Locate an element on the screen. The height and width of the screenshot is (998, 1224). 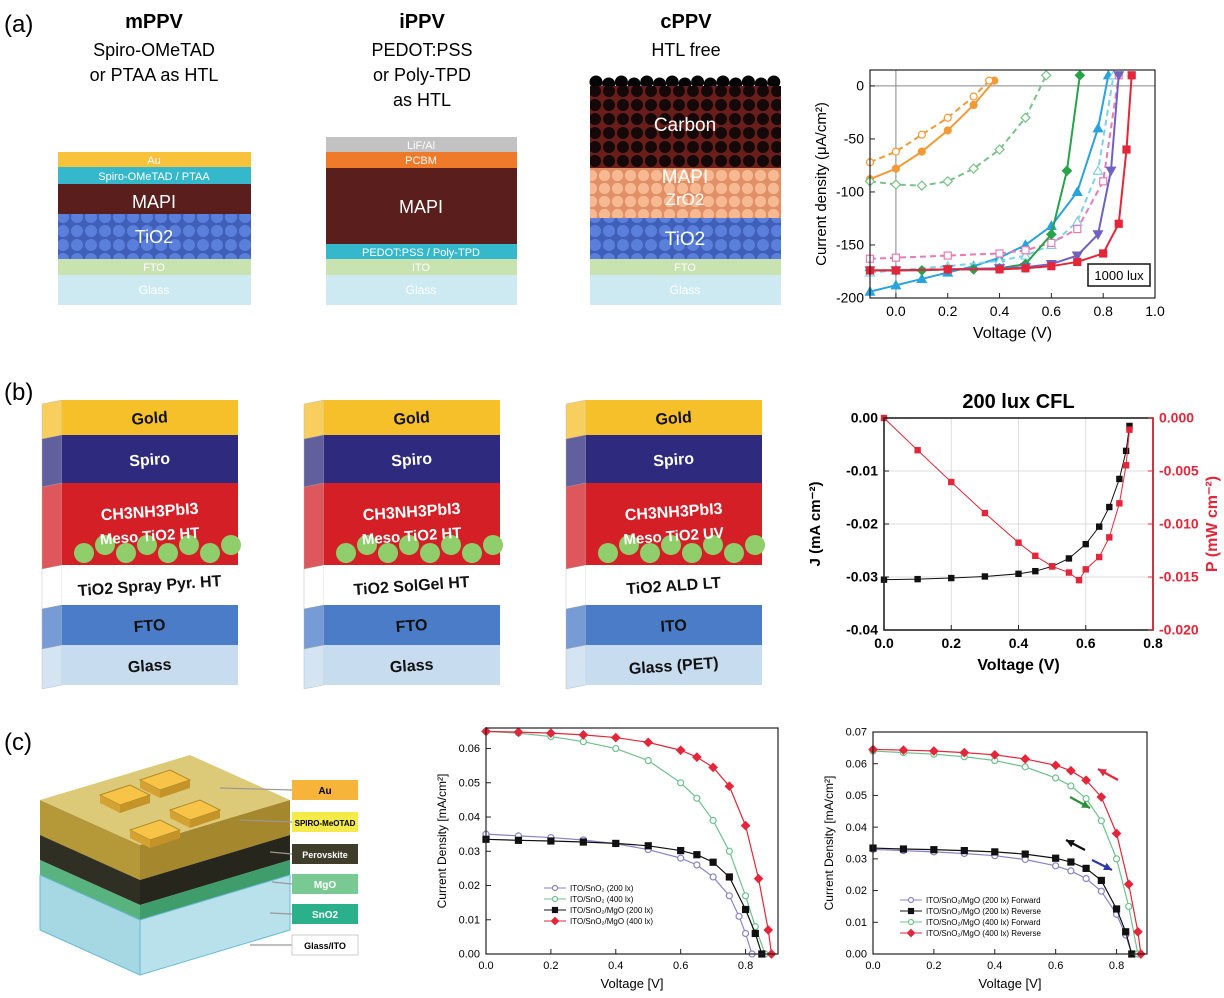
y-tick-label: 0.01 is located at coordinates (469, 920).